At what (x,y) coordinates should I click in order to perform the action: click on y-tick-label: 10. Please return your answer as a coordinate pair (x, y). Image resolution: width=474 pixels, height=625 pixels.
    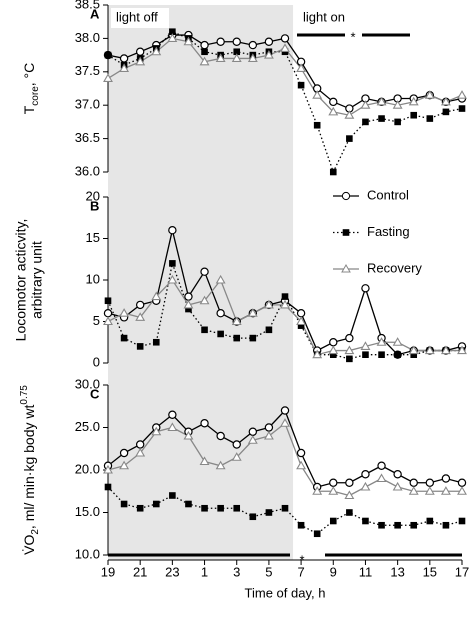
    Looking at the image, I should click on (93, 278).